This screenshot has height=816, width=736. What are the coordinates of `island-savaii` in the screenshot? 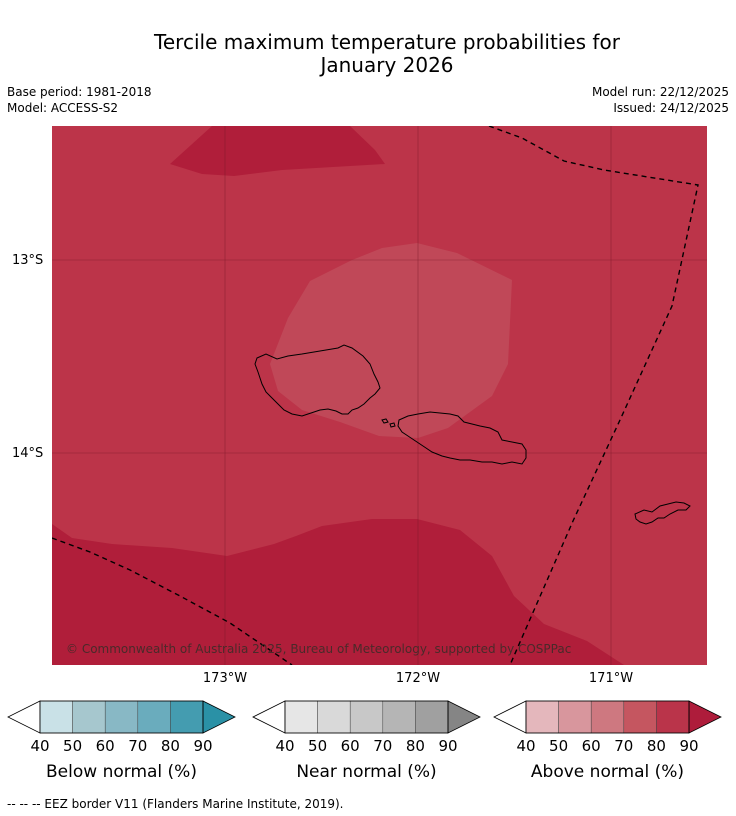 It's located at (317, 380).